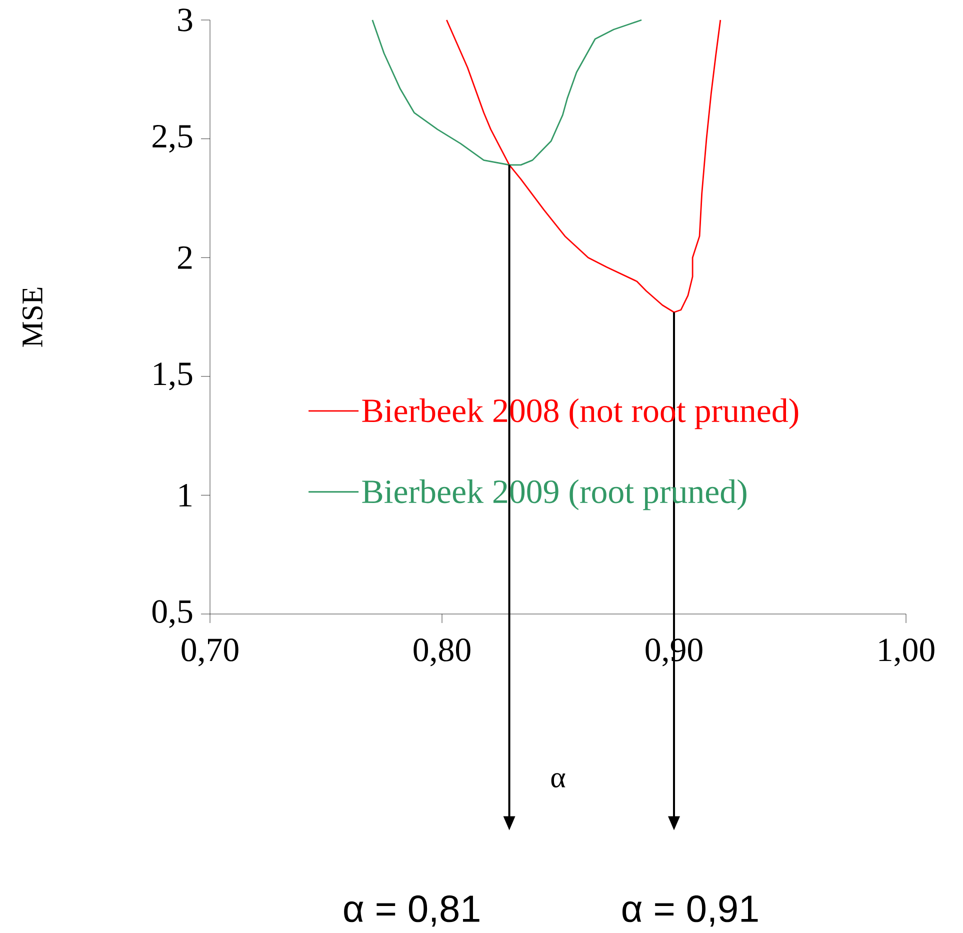 Image resolution: width=963 pixels, height=933 pixels. What do you see at coordinates (172, 138) in the screenshot?
I see `y-tick-label: 2,5` at bounding box center [172, 138].